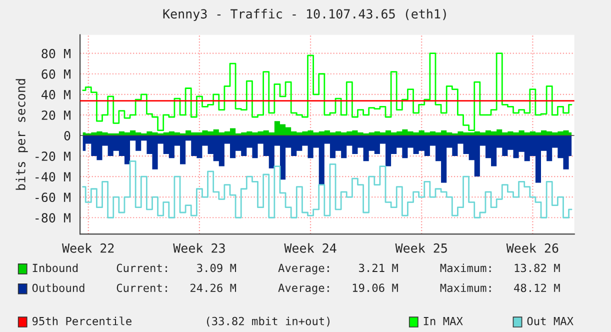 The height and width of the screenshot is (332, 611). I want to click on legend-label: Inbound, so click(55, 268).